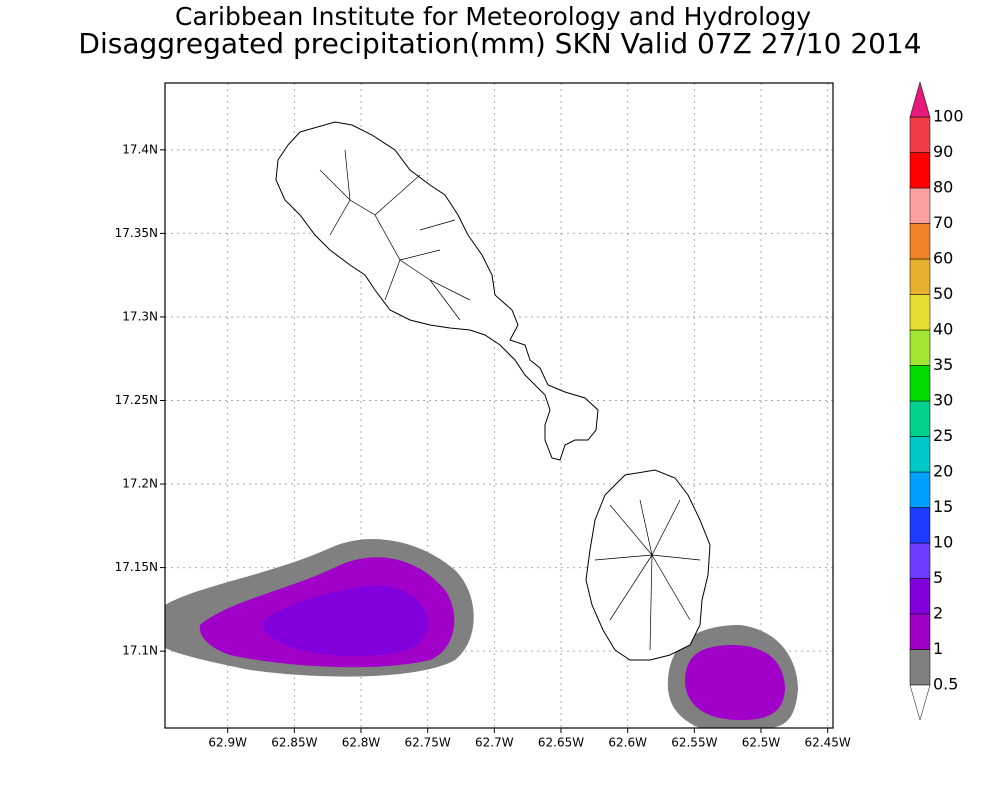 The width and height of the screenshot is (1000, 800). Describe the element at coordinates (943, 151) in the screenshot. I see `colorbar-label: 90` at that location.